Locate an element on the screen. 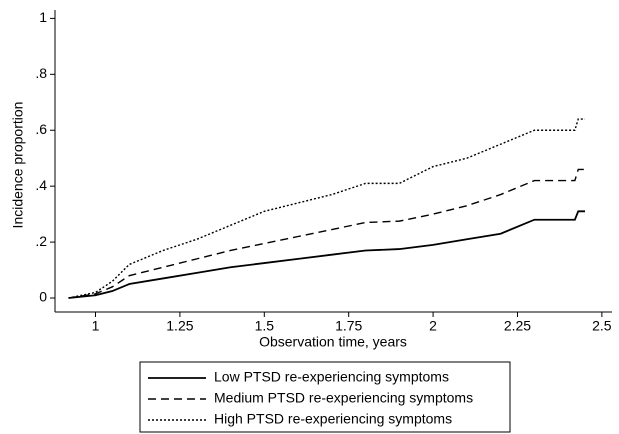  x-tick-label: 2.25 is located at coordinates (517, 326).